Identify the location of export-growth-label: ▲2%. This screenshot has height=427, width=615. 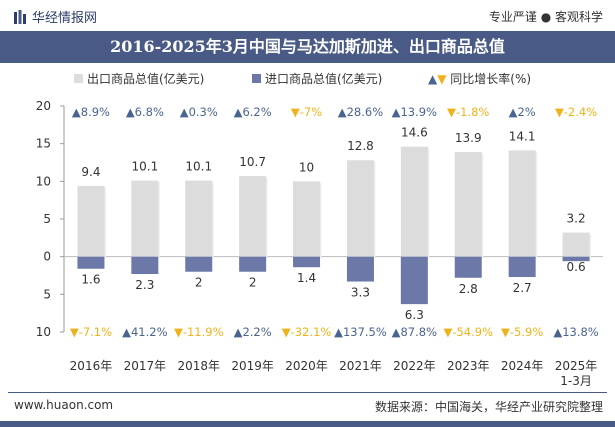
(522, 112).